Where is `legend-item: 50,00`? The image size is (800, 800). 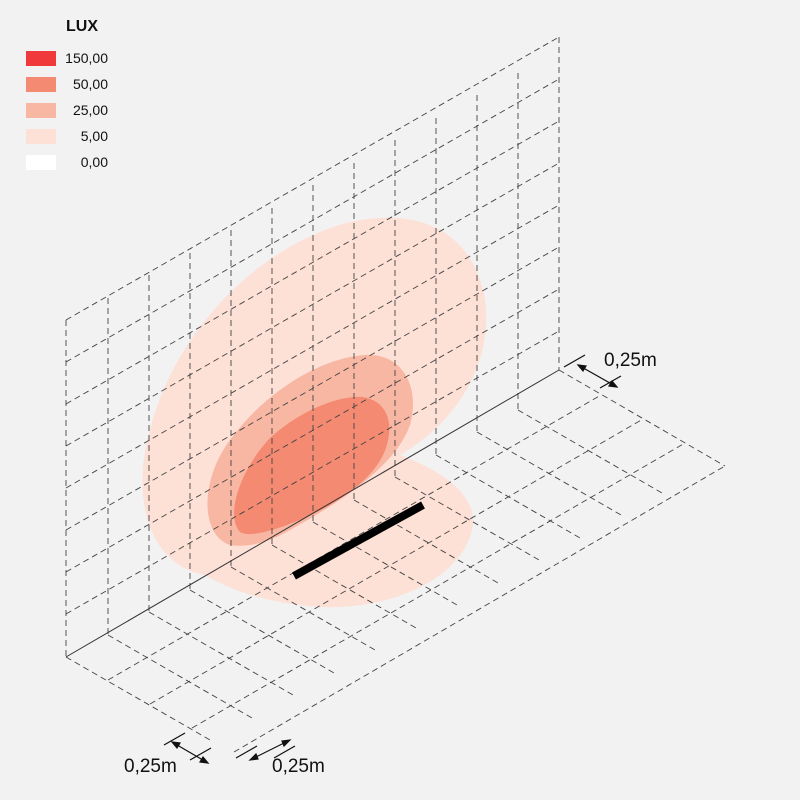
legend-item: 50,00 is located at coordinates (76, 84).